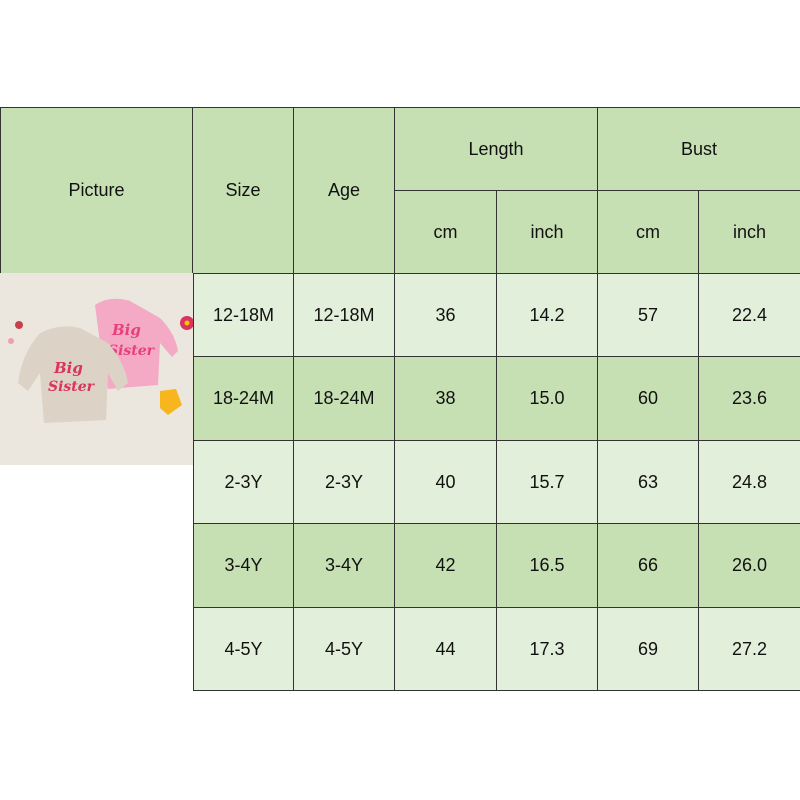 The width and height of the screenshot is (800, 800). What do you see at coordinates (648, 649) in the screenshot?
I see `cell-bust-cm: 69` at bounding box center [648, 649].